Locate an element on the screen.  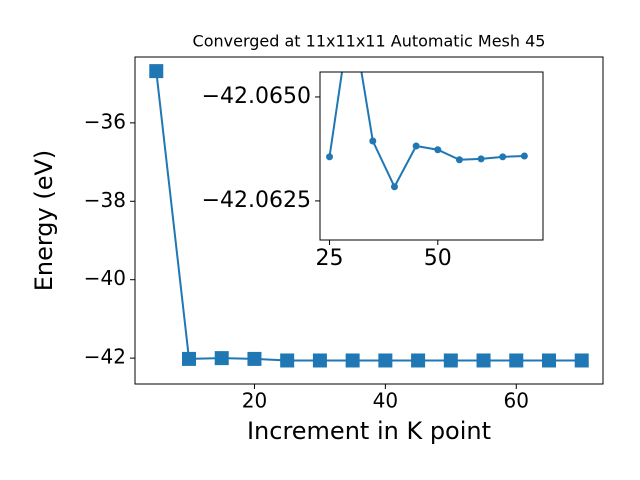
y-tick-label: −42.0650 is located at coordinates (256, 96).